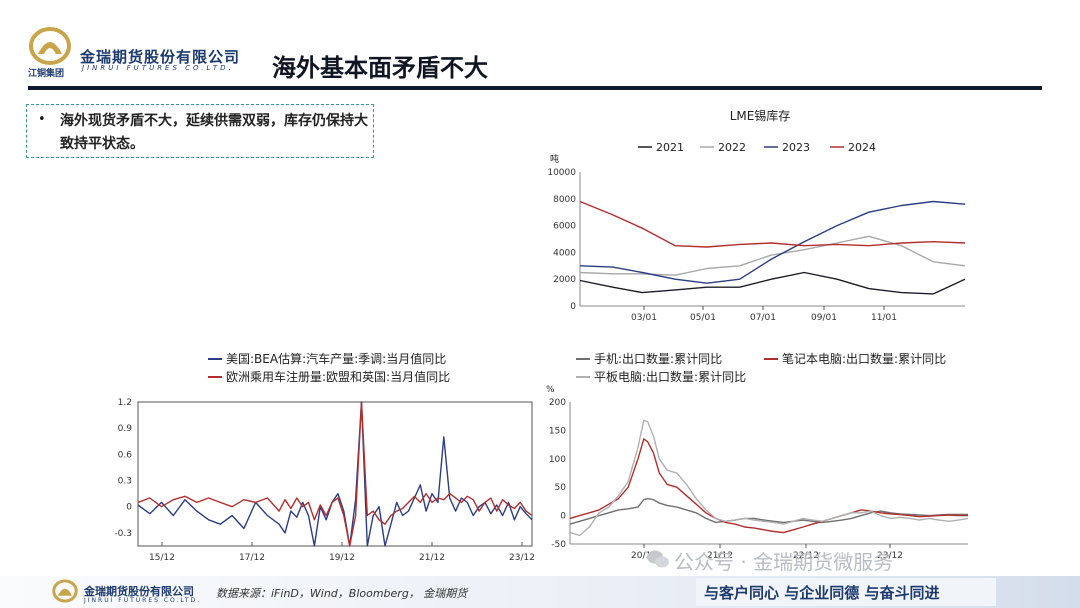  I want to click on y-tick-label: 0.3, so click(125, 482).